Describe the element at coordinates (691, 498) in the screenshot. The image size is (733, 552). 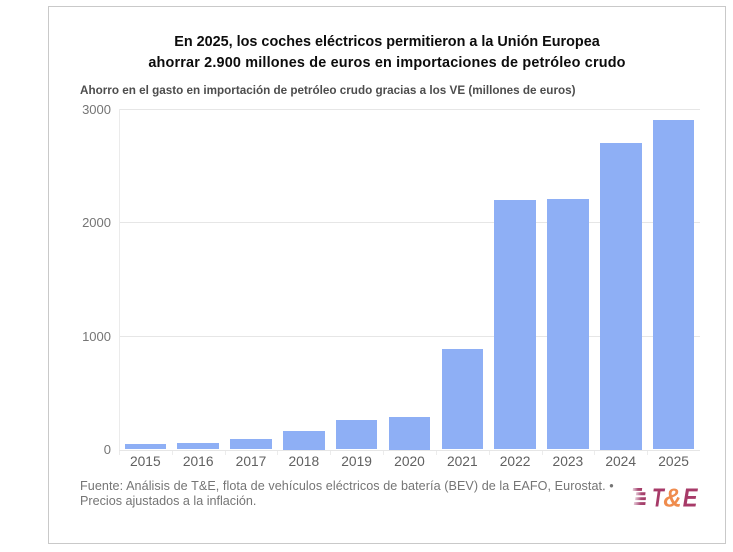
I see `svg-text: E` at that location.